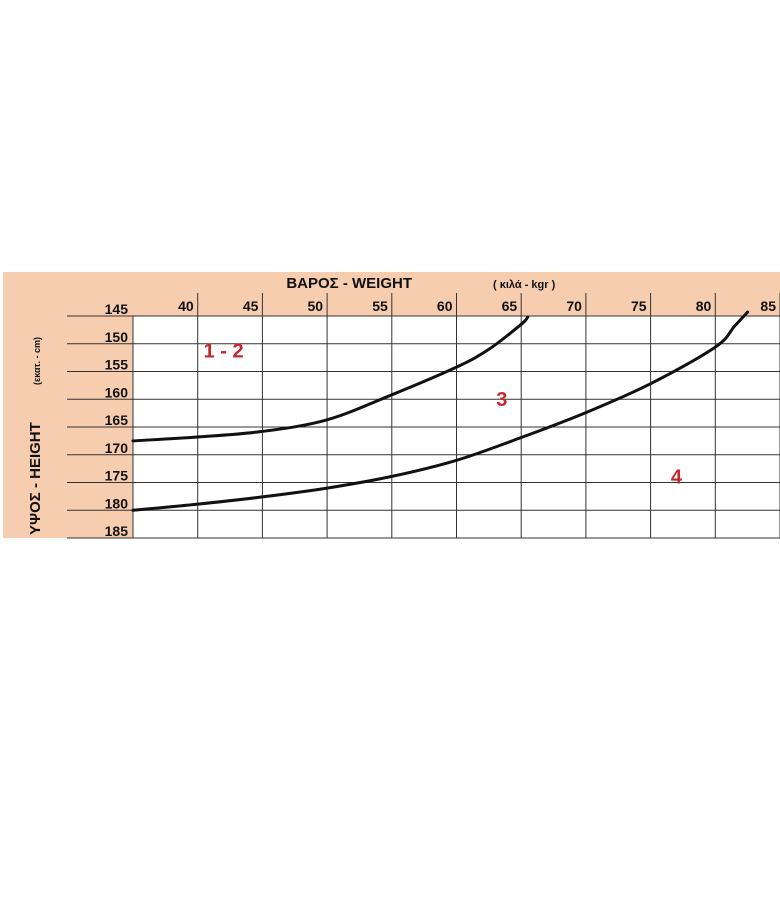  I want to click on y-tick-label: 160, so click(117, 392).